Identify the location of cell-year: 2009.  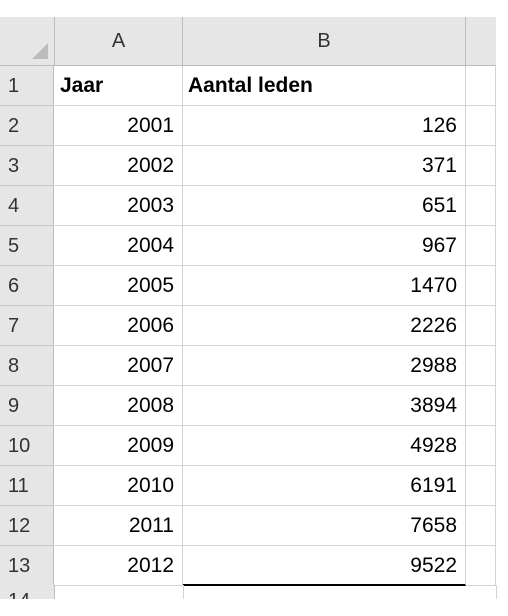
(119, 446).